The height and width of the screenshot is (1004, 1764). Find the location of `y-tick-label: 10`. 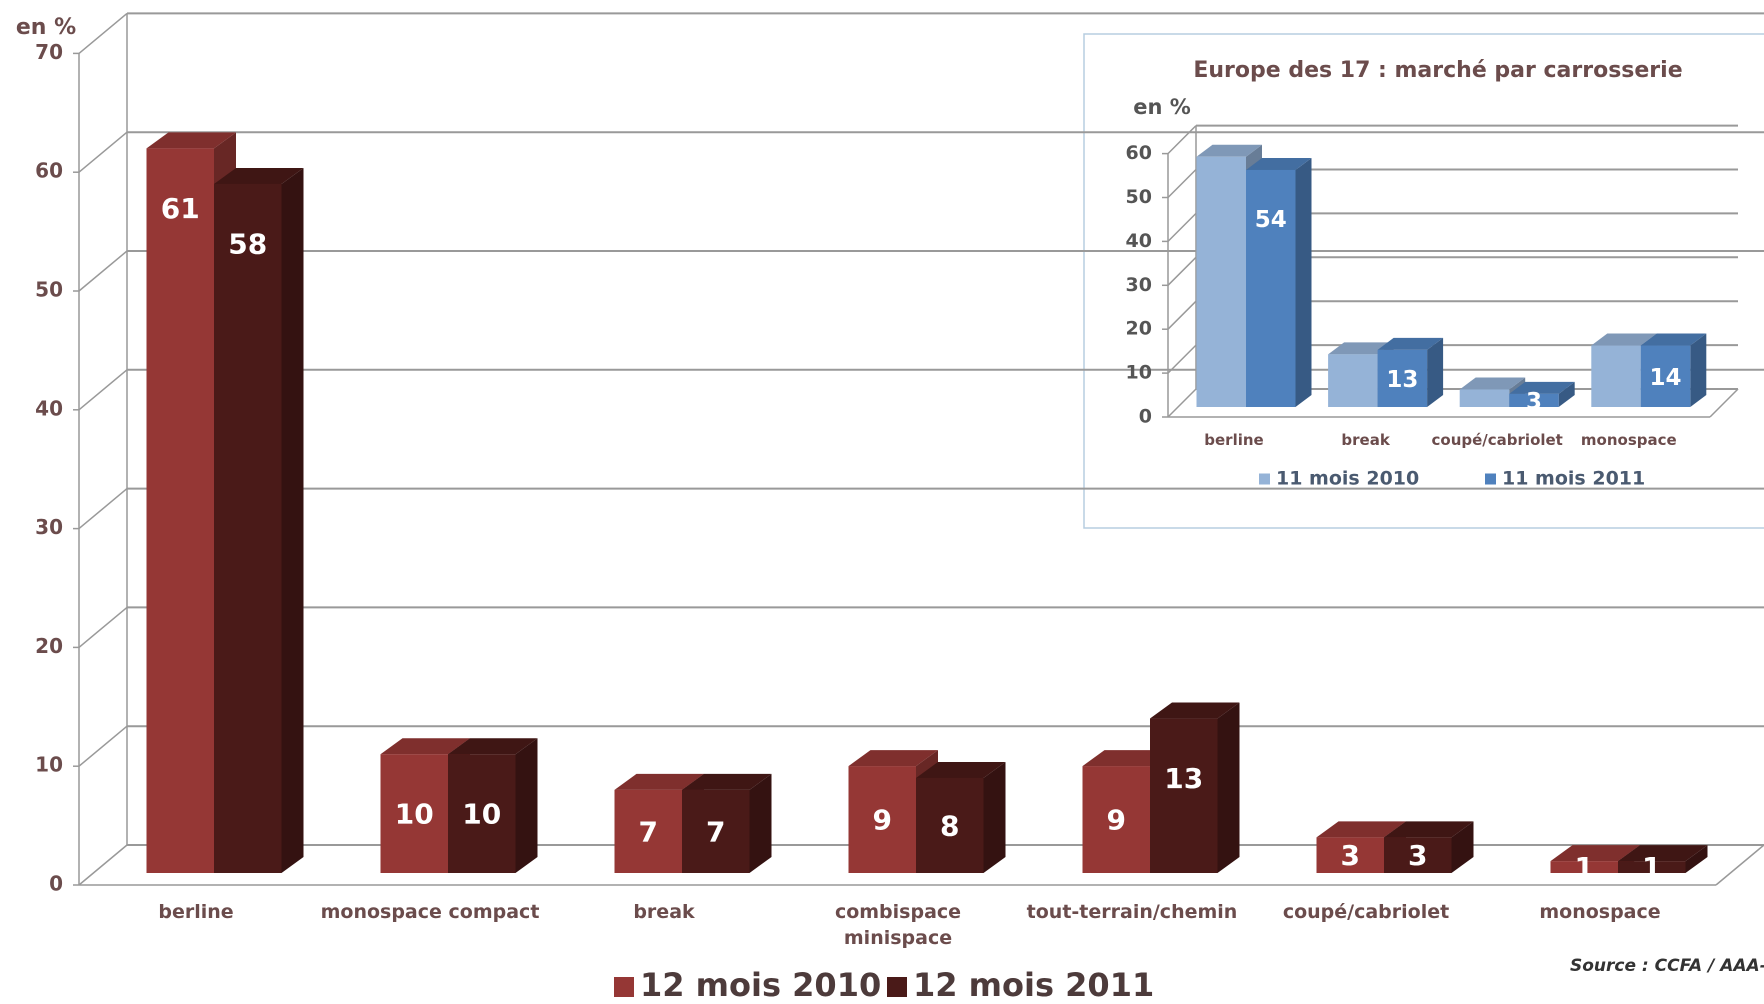

y-tick-label: 10 is located at coordinates (49, 765).